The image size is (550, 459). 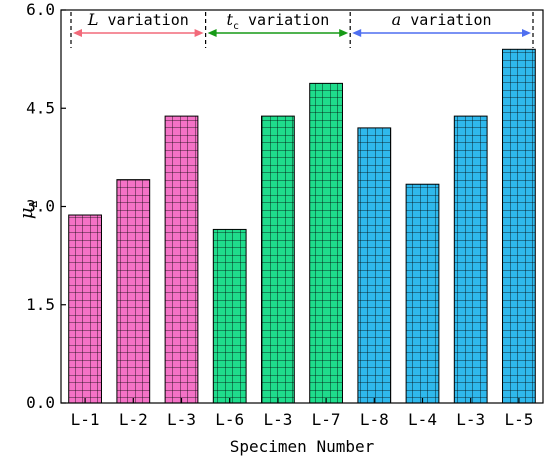 I want to click on group-label-symbol: a, so click(x=397, y=19).